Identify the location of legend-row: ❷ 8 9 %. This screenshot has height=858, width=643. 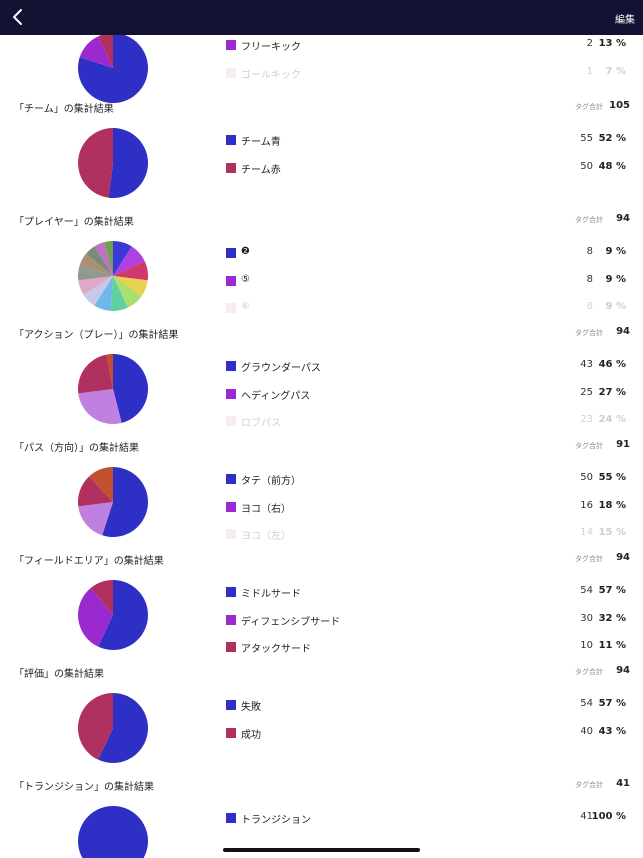
(428, 253).